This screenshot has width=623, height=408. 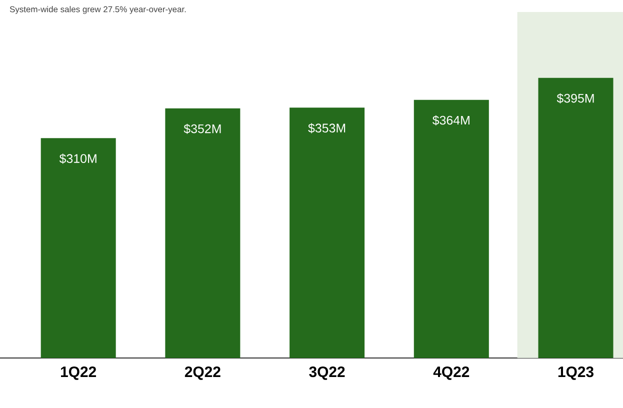 What do you see at coordinates (576, 373) in the screenshot?
I see `x-tick-label: 1Q23` at bounding box center [576, 373].